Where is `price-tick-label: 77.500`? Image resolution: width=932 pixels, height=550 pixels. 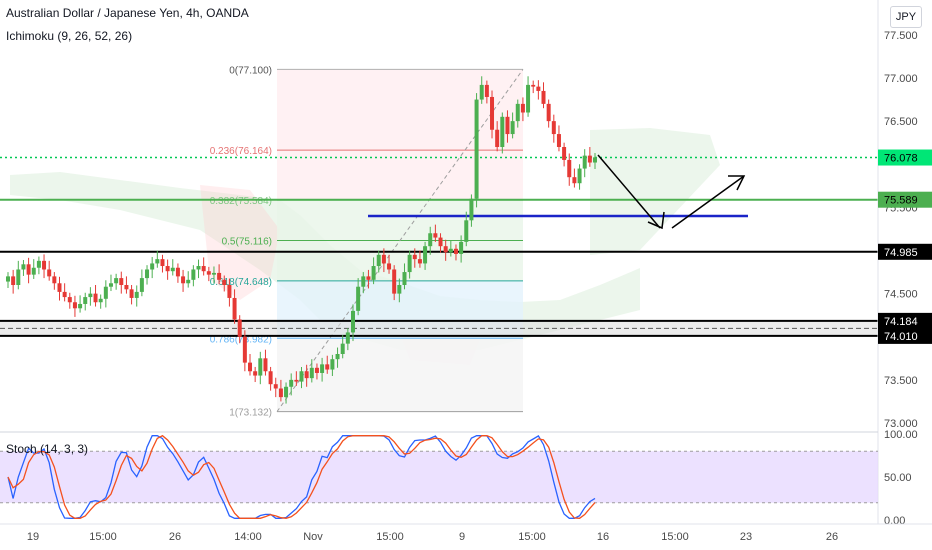 price-tick-label: 77.500 is located at coordinates (901, 36).